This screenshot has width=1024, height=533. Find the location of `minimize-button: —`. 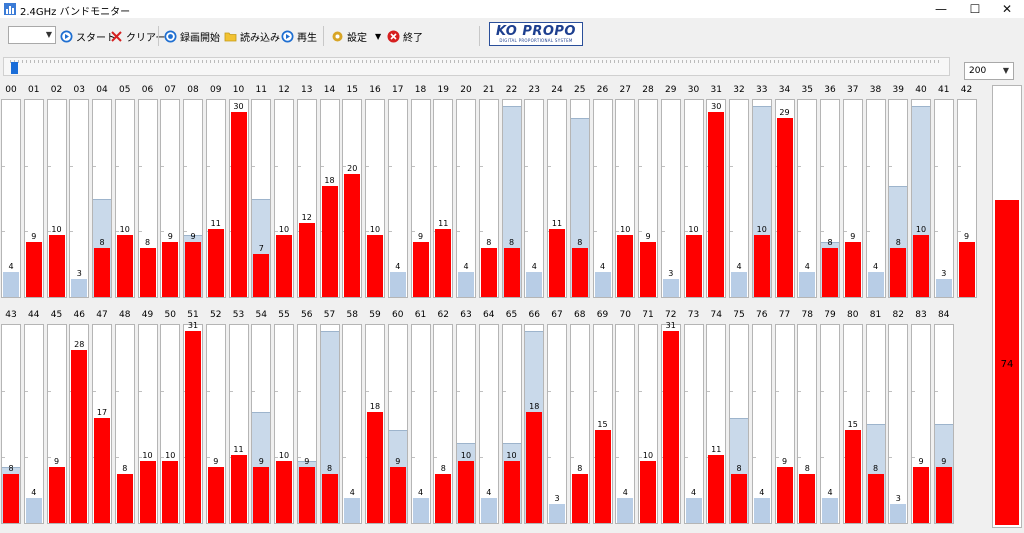

minimize-button: — is located at coordinates (941, 9).